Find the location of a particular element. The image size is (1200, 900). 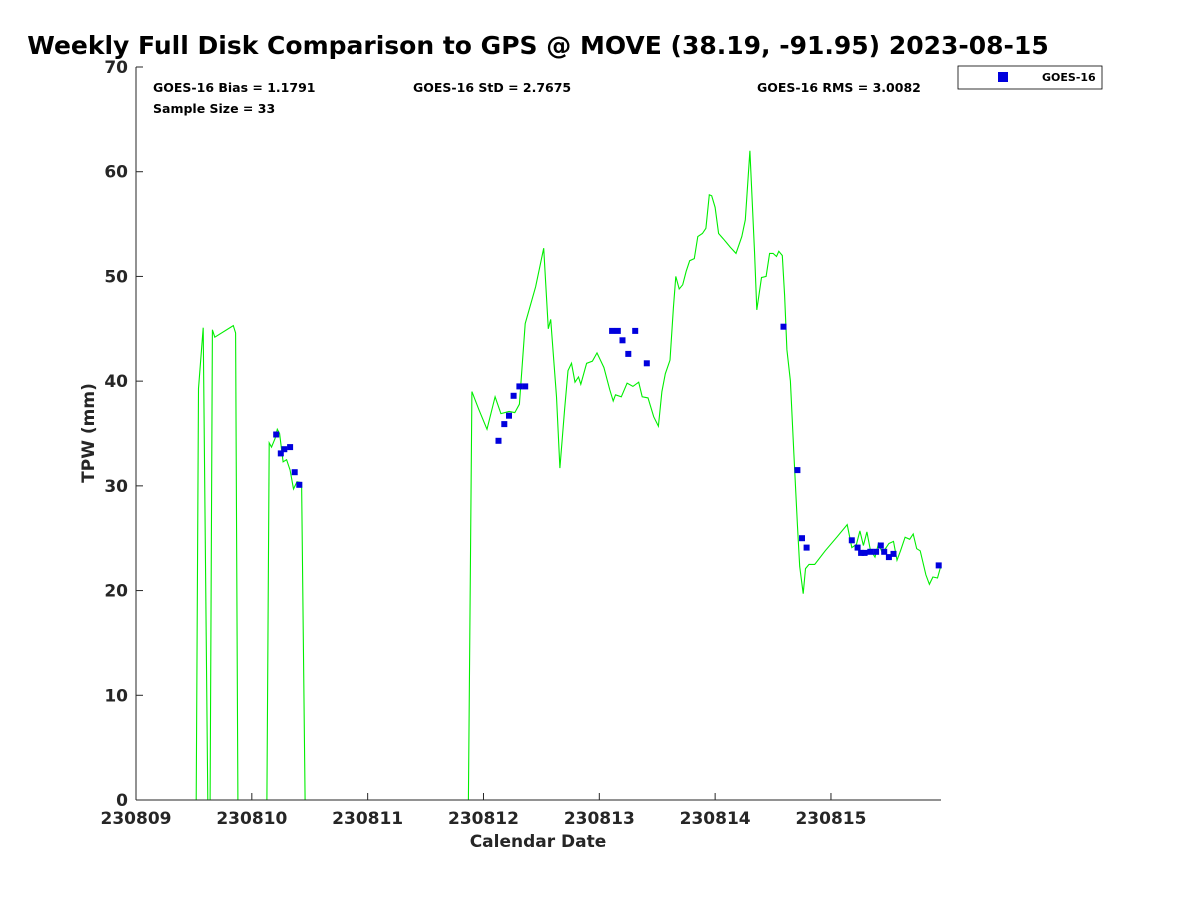

x-tick-label-230813: 230813 is located at coordinates (599, 819).